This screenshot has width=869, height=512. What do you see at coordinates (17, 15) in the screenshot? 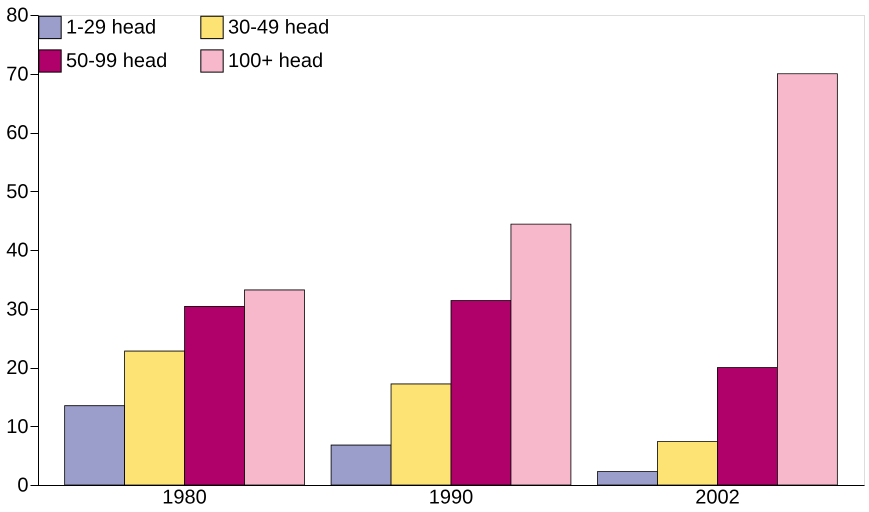
I see `y-tick-label: 80` at bounding box center [17, 15].